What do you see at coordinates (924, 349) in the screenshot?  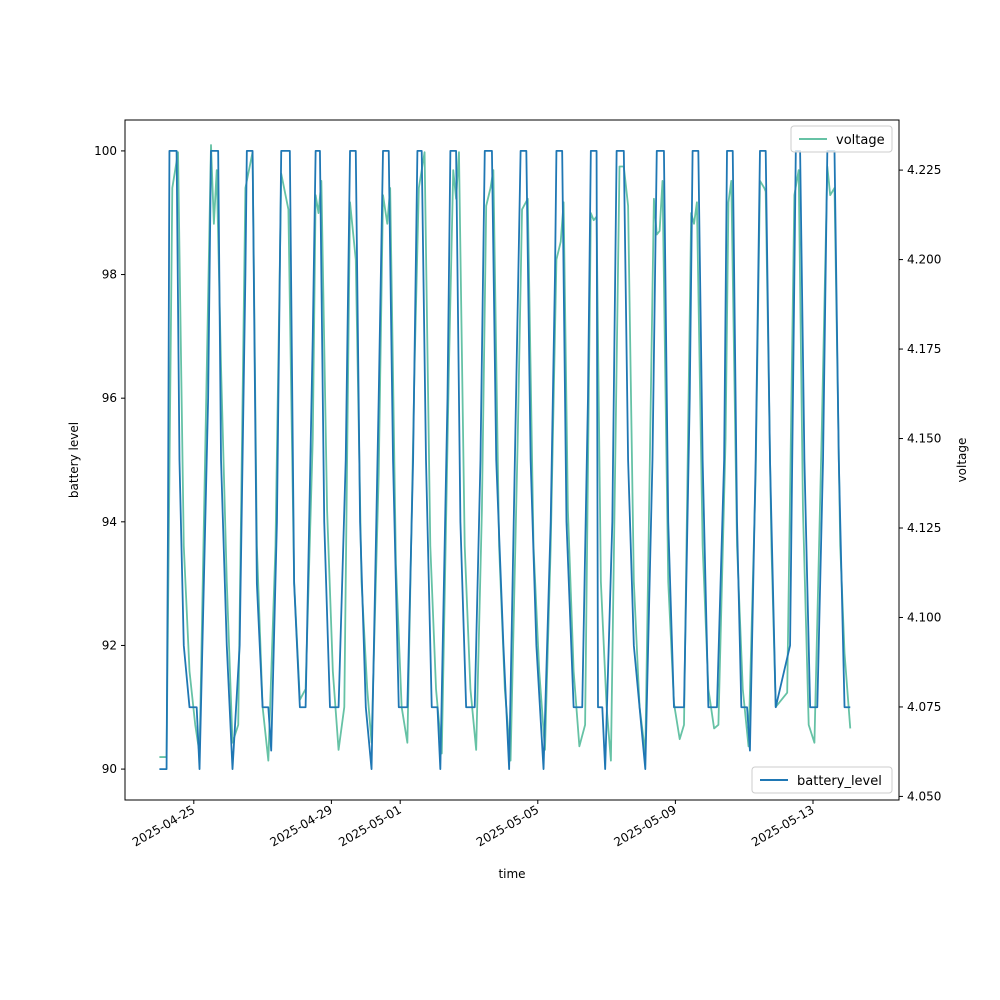 I see `right-y-tick-label: 4.175` at bounding box center [924, 349].